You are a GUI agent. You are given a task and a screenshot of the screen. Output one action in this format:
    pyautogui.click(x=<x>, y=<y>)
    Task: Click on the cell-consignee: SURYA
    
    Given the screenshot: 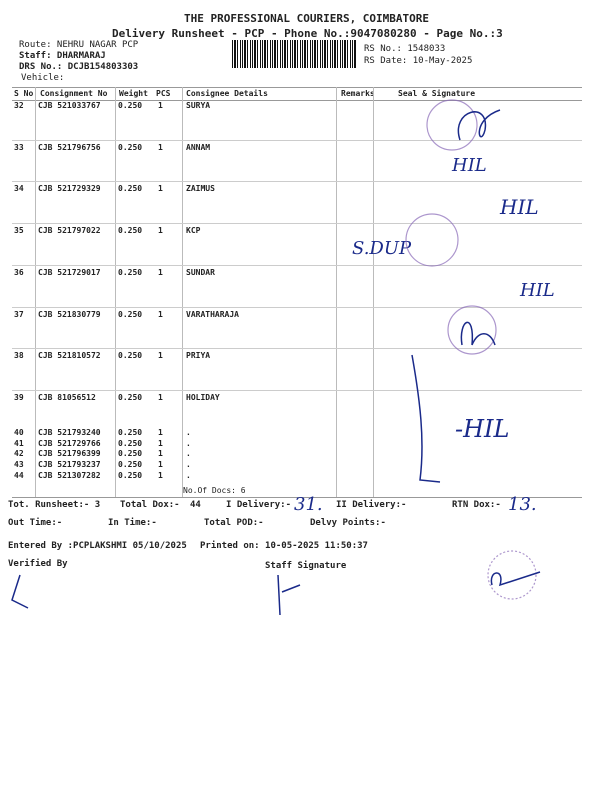 What is the action you would take?
    pyautogui.click(x=198, y=105)
    